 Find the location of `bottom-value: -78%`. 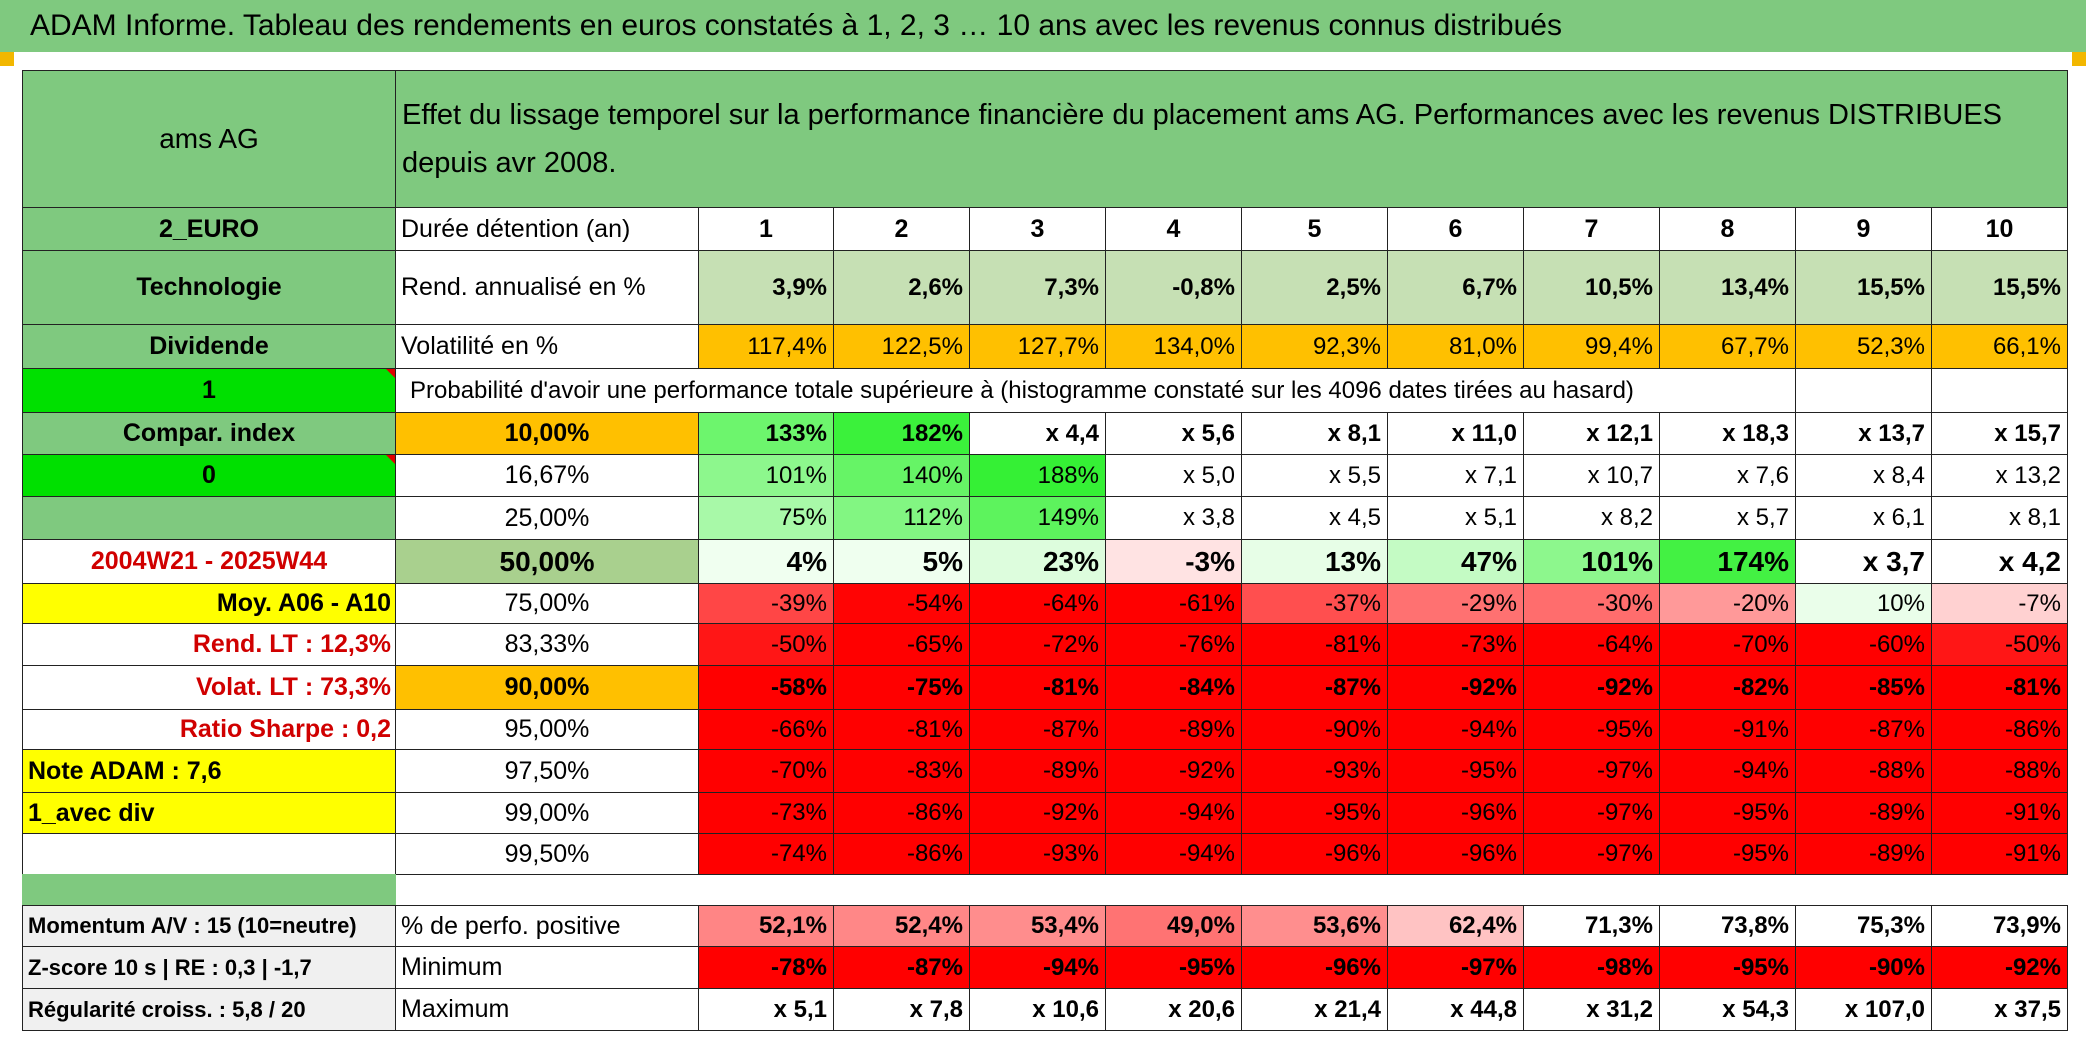

bottom-value: -78% is located at coordinates (766, 967).